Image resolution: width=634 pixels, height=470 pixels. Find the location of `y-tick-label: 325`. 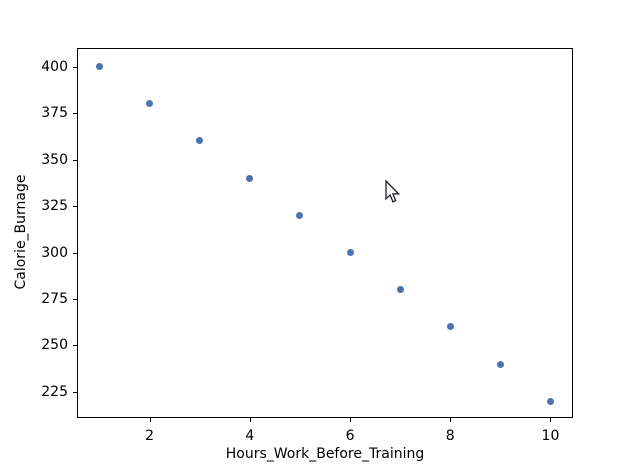

y-tick-label: 325 is located at coordinates (54, 206).